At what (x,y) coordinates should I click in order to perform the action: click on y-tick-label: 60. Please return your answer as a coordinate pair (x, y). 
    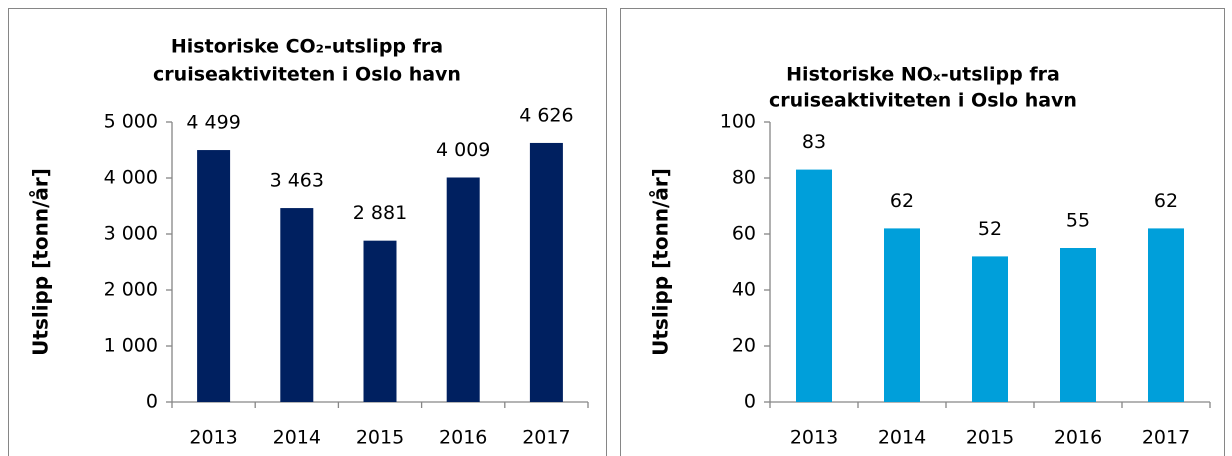
    Looking at the image, I should click on (744, 234).